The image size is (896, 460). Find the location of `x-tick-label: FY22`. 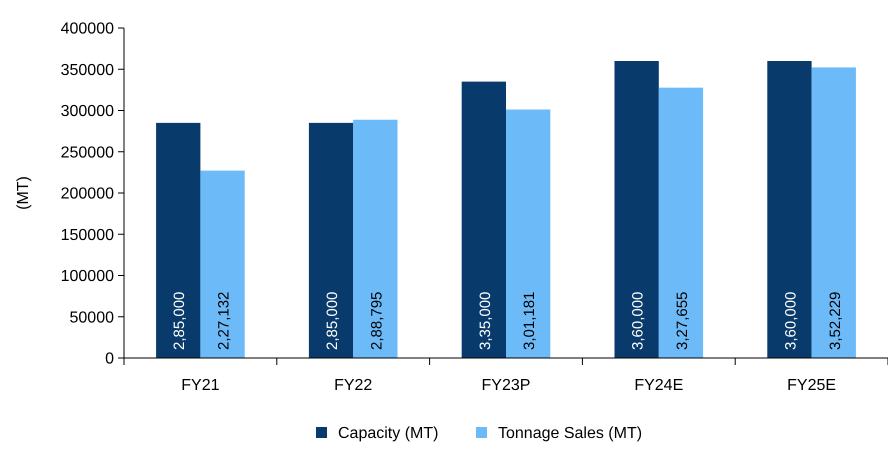

x-tick-label: FY22 is located at coordinates (353, 385).